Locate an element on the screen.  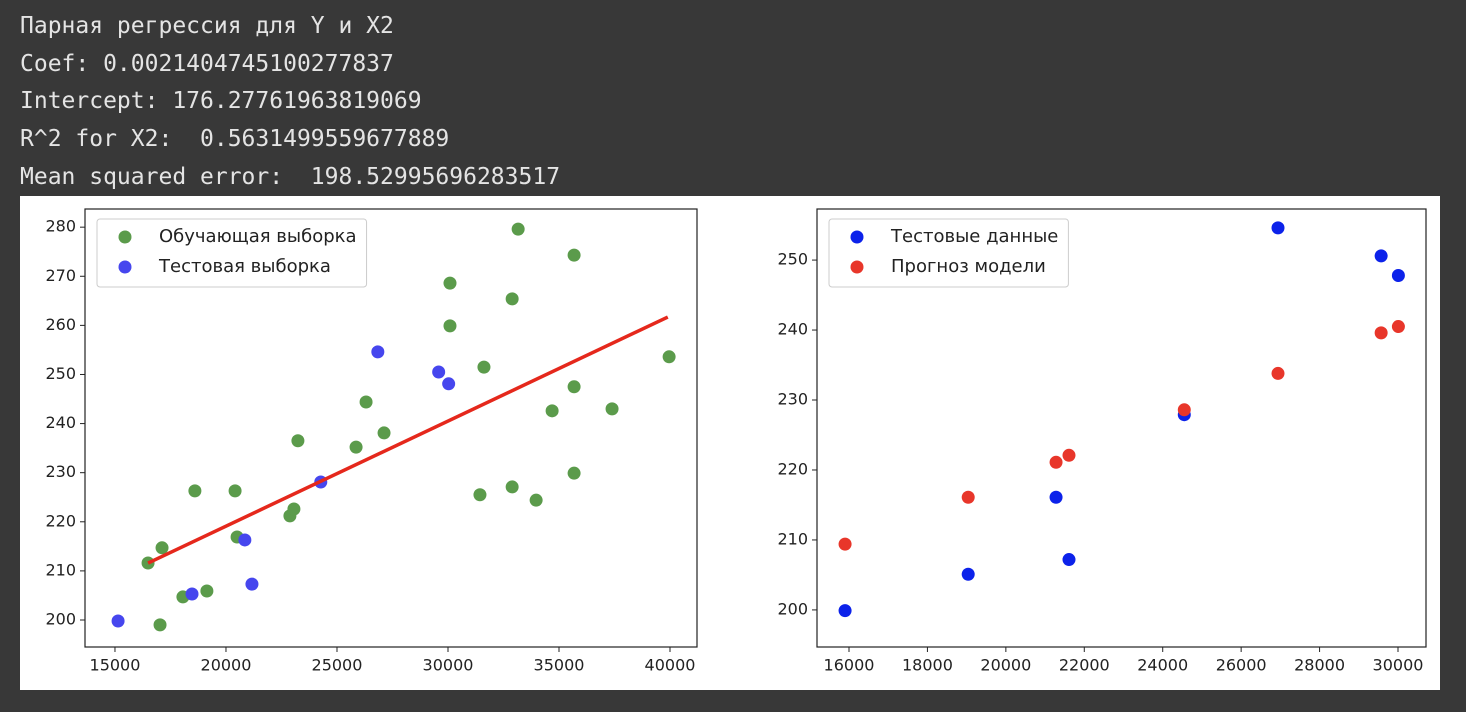
x-tick-label: 28000 is located at coordinates (1319, 665).